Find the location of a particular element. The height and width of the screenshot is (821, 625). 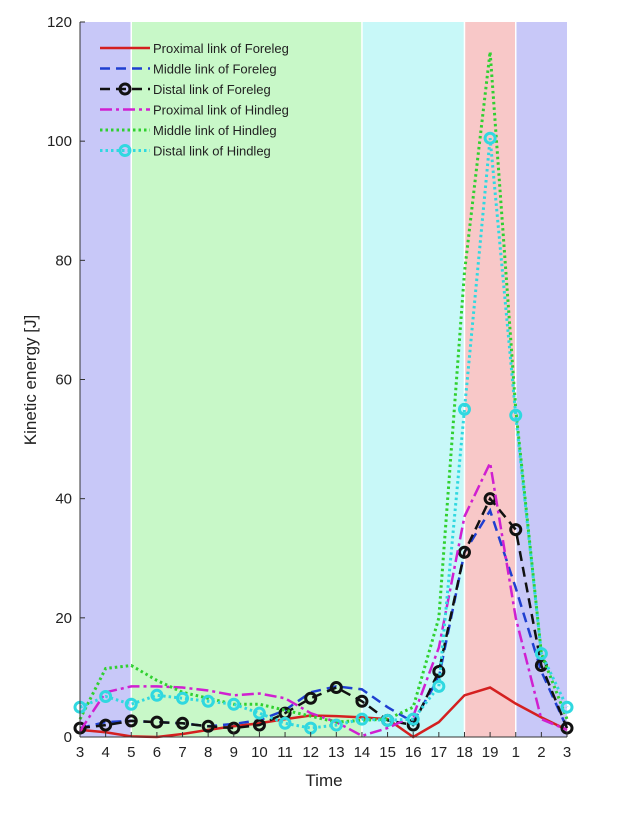

legend-label: Distal link of Foreleg is located at coordinates (212, 89).